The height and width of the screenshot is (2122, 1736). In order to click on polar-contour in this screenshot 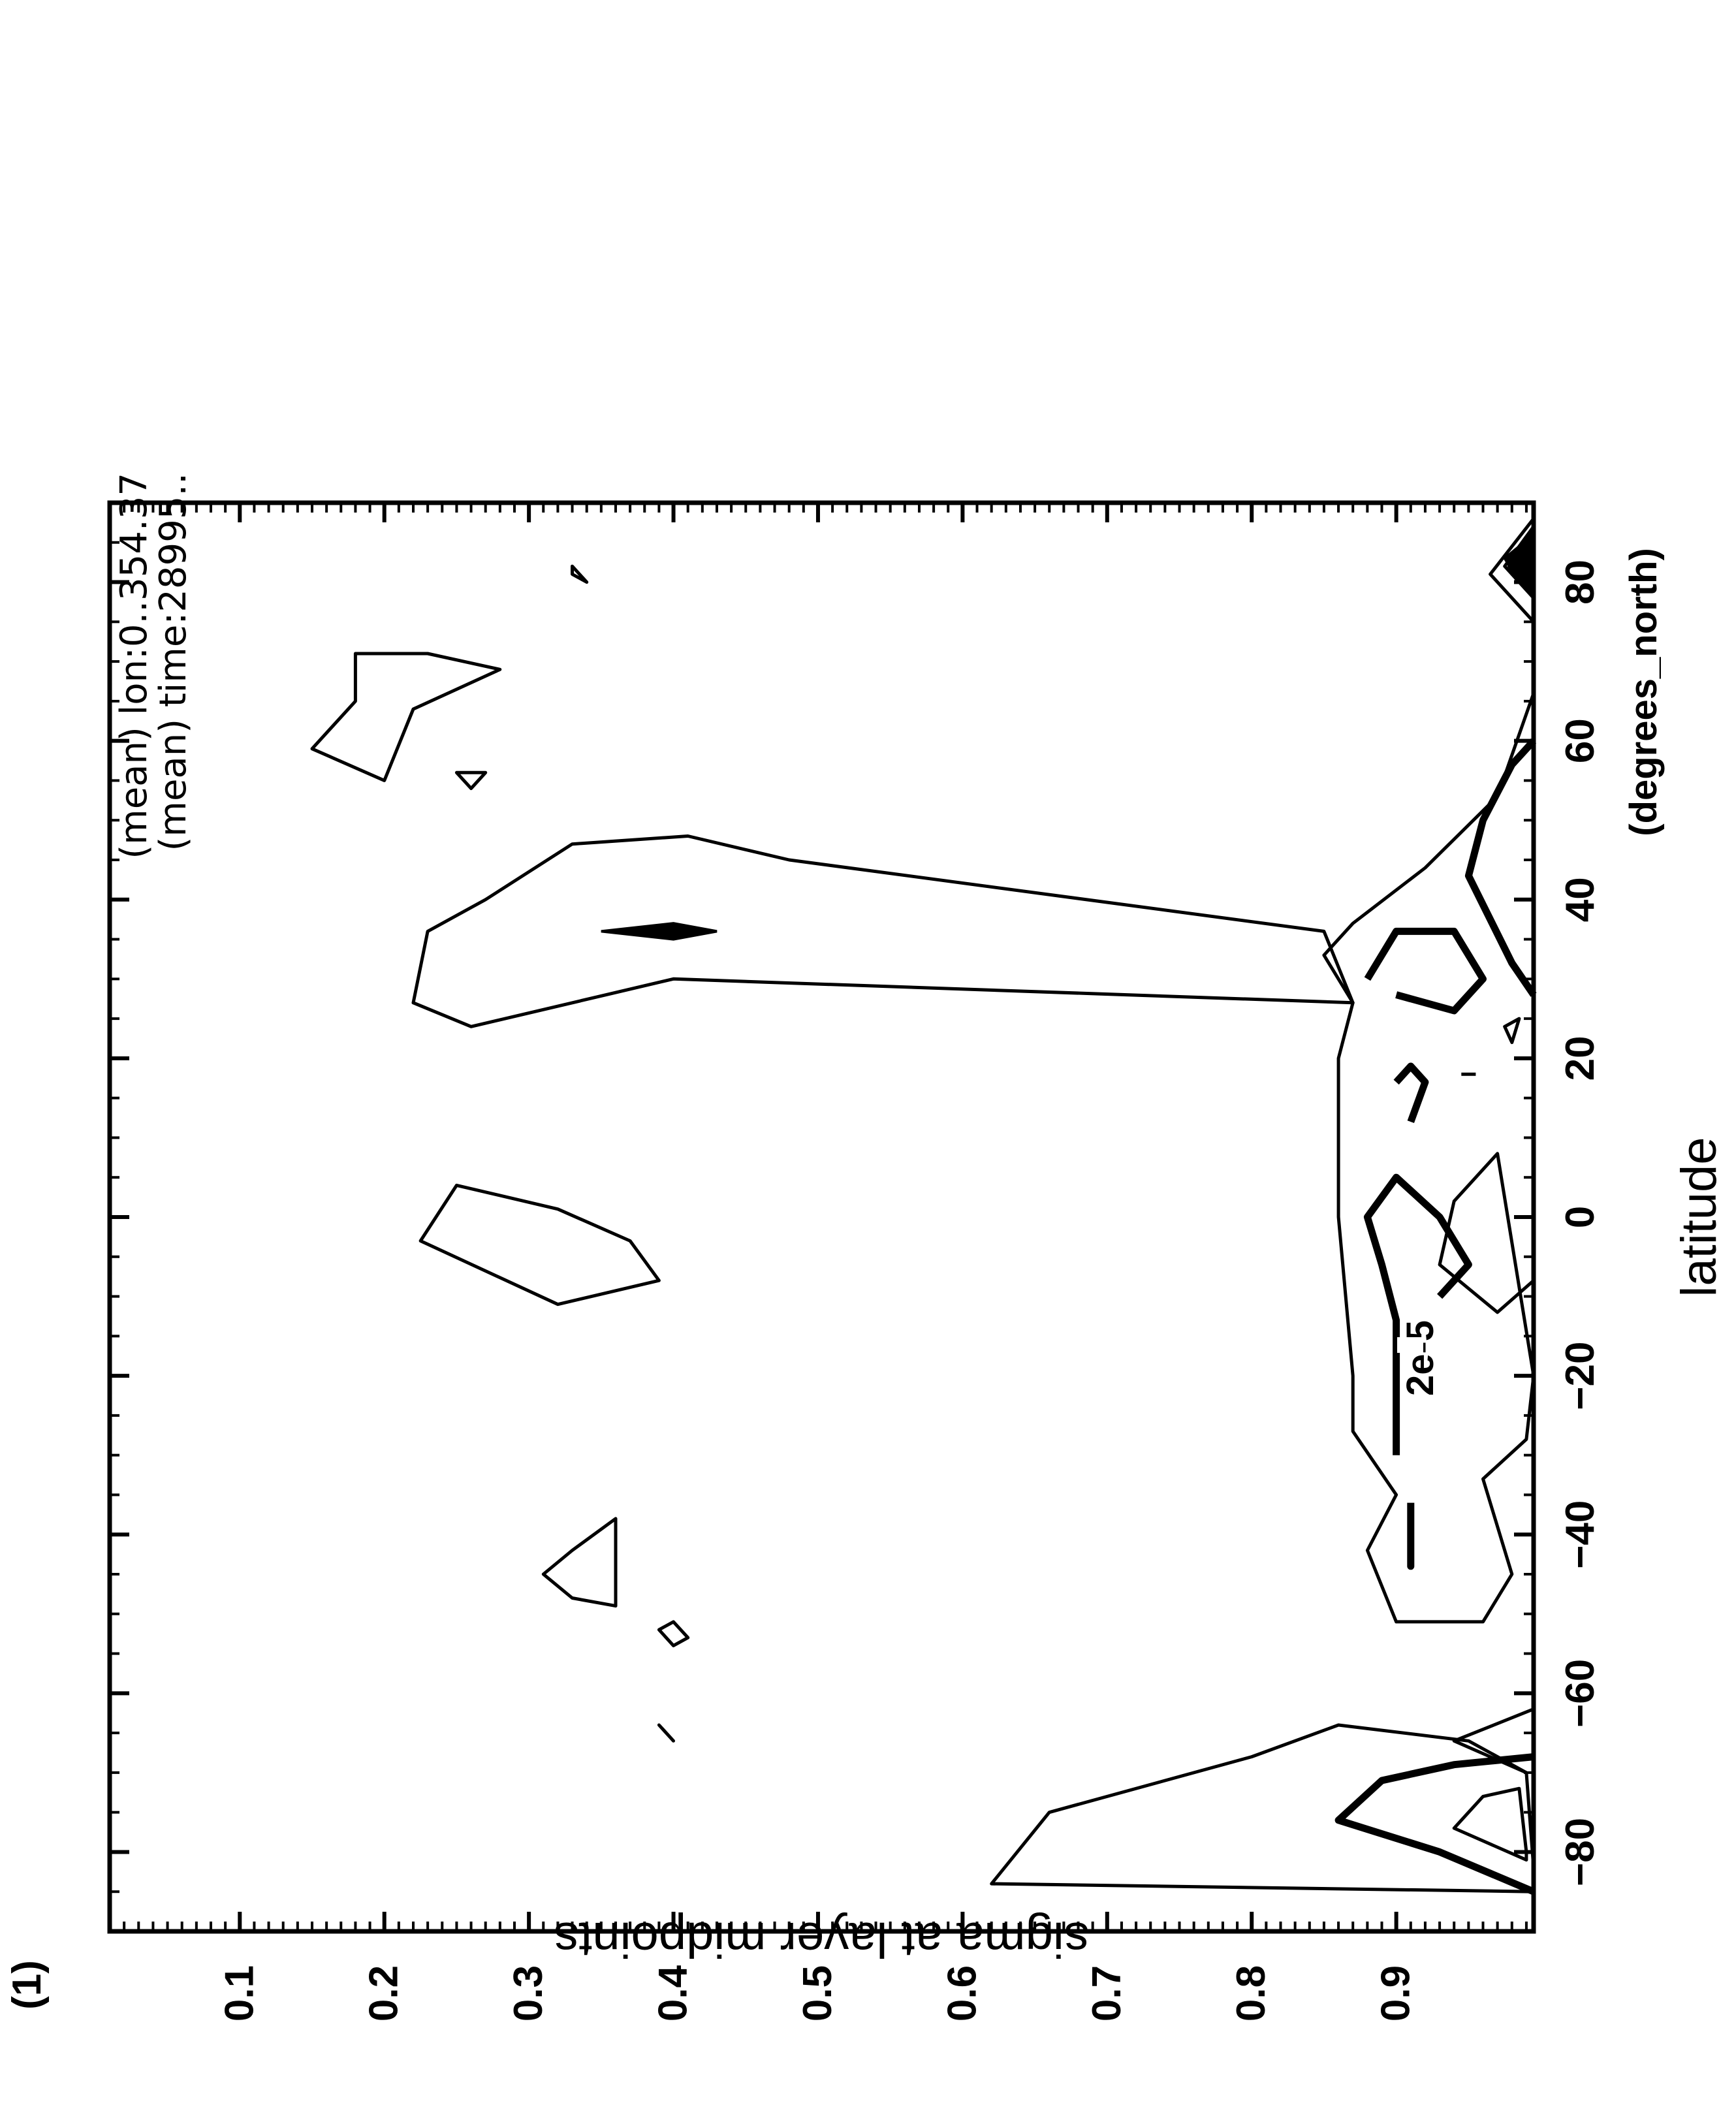, I will do `click(1512, 570)`.